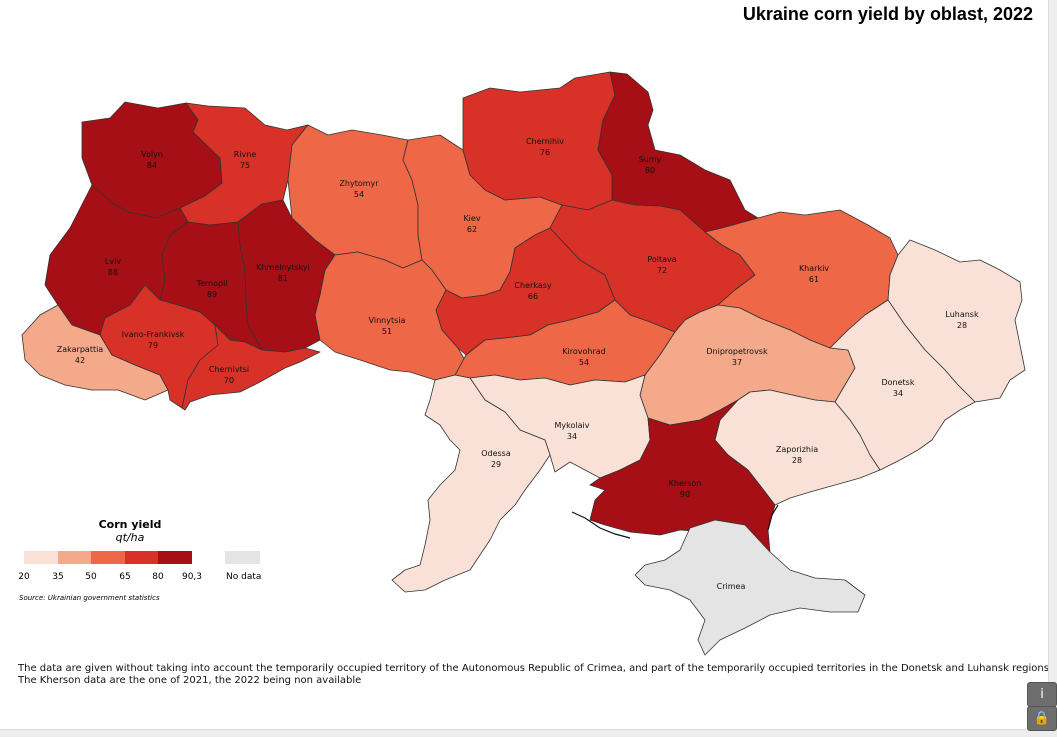 The image size is (1057, 737). Describe the element at coordinates (152, 154) in the screenshot. I see `region-name-label: Volyn` at that location.